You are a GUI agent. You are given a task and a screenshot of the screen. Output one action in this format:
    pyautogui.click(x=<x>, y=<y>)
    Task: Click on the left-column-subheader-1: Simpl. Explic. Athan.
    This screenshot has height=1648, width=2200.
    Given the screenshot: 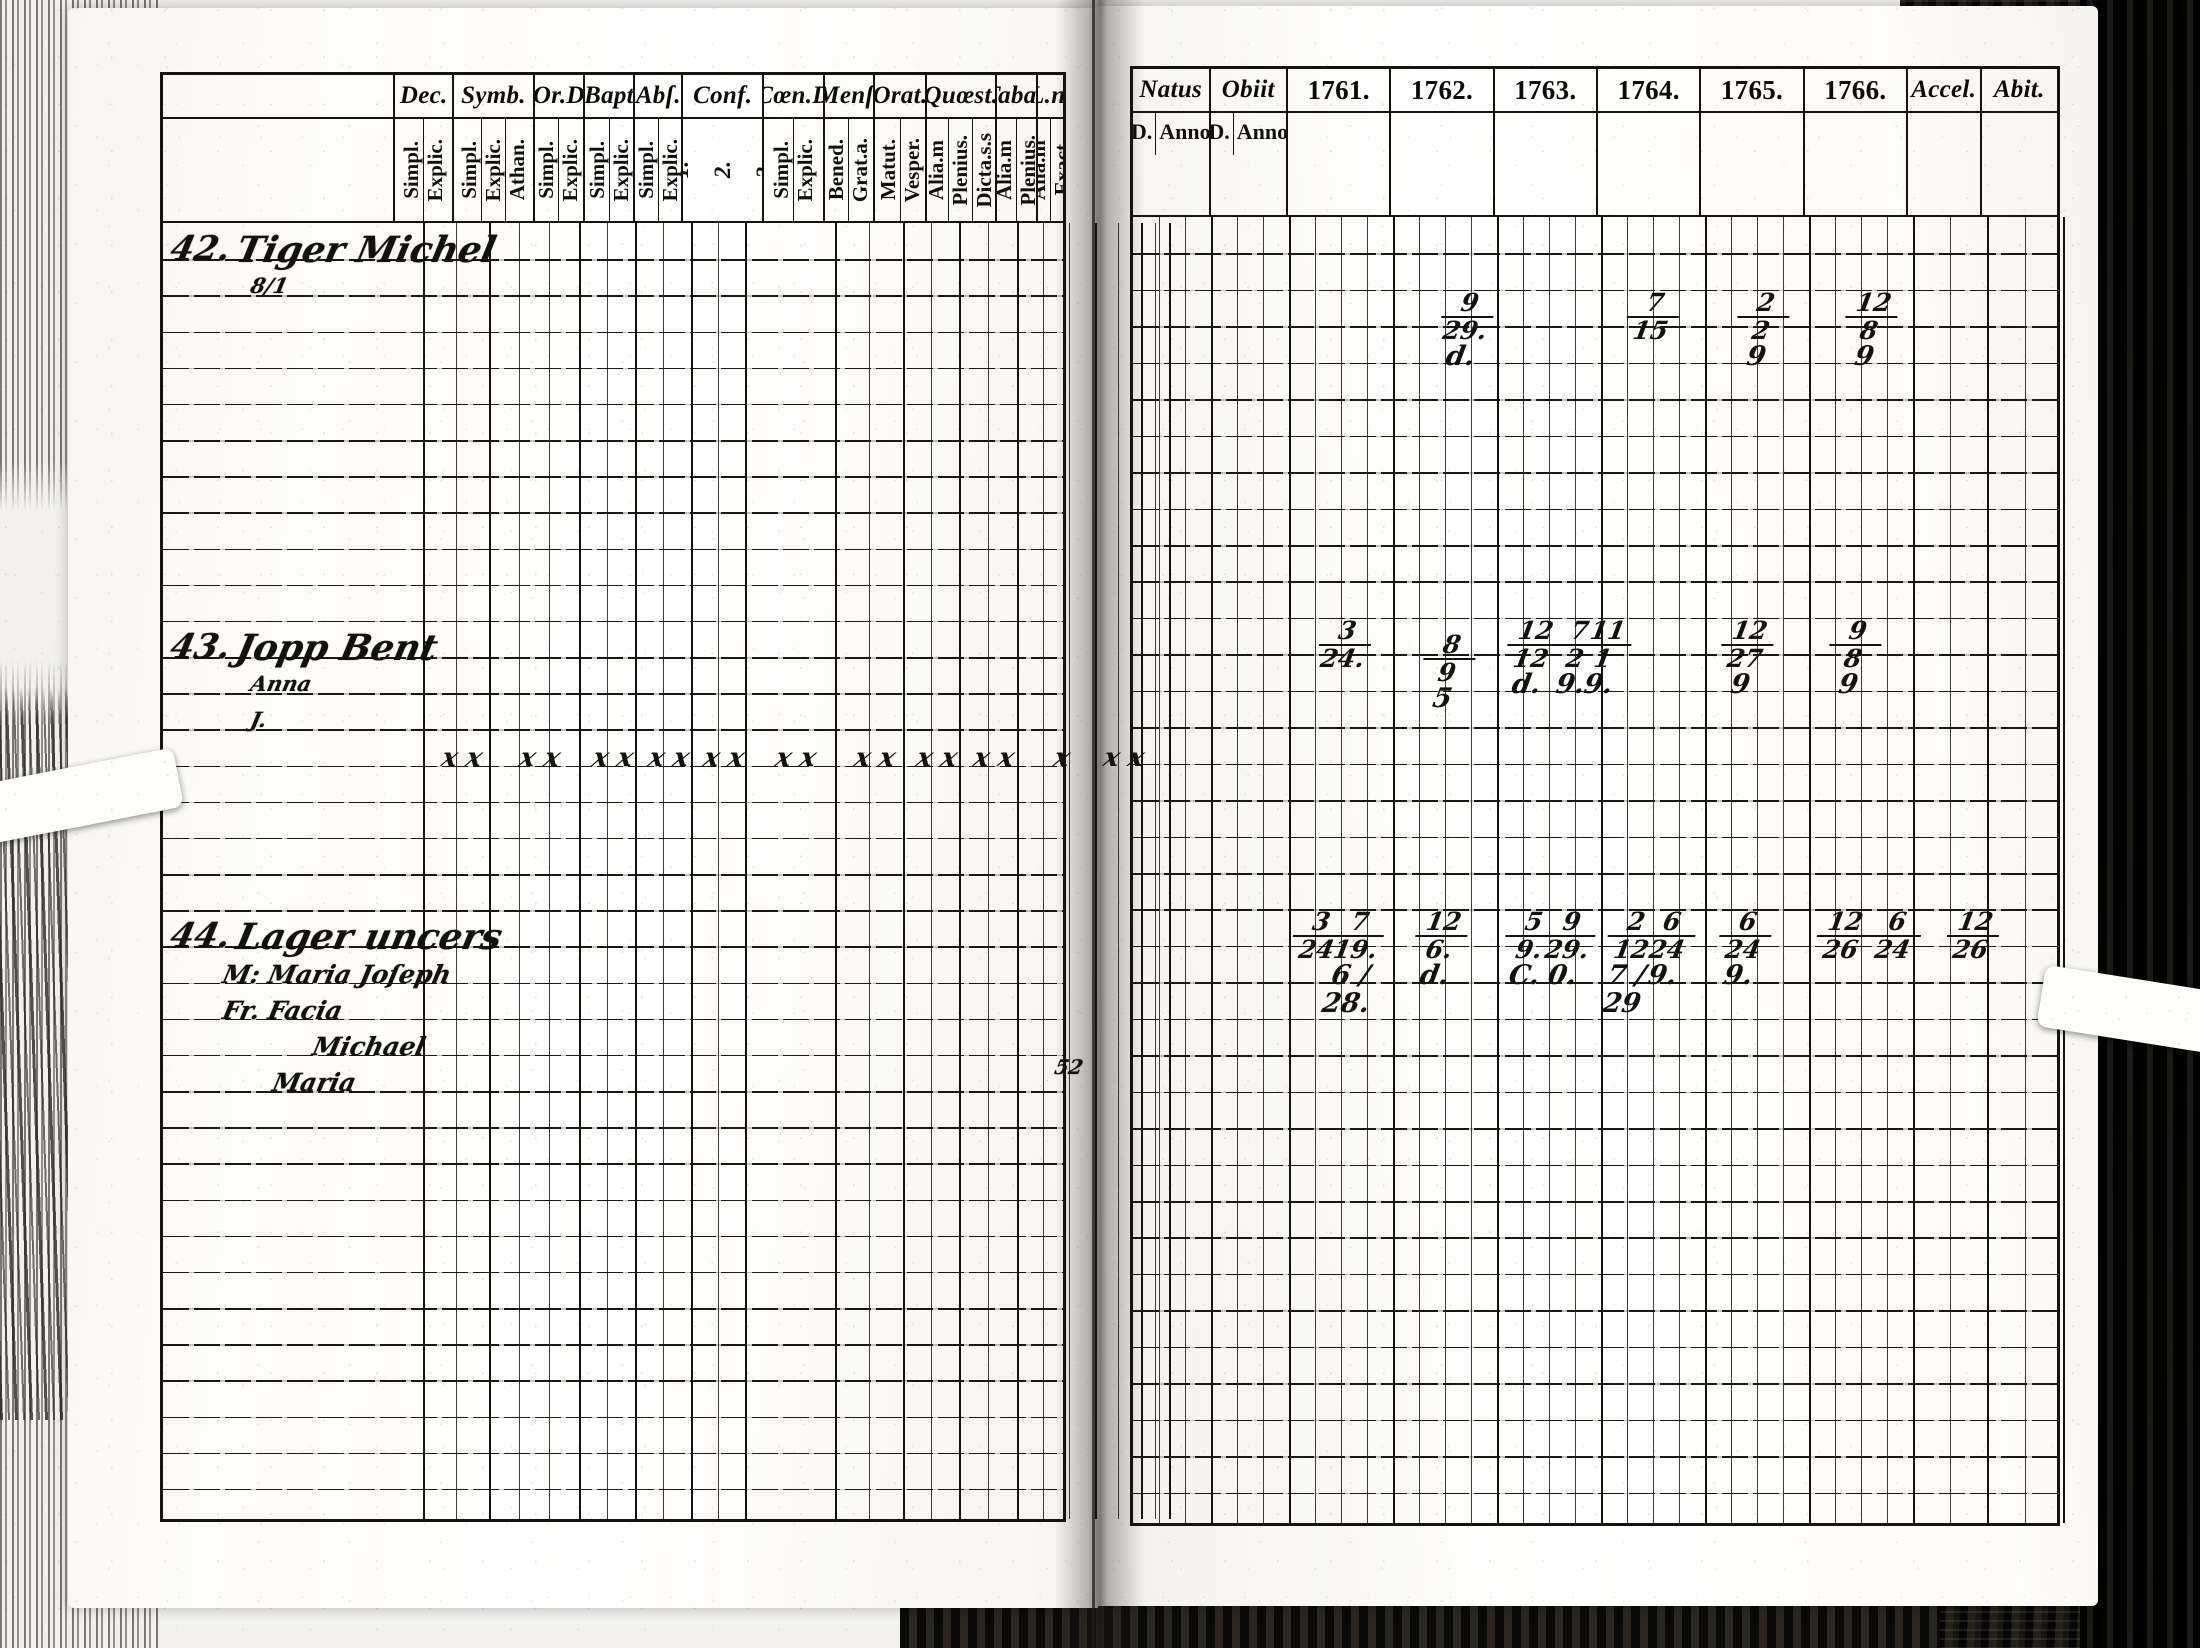 What is the action you would take?
    pyautogui.click(x=494, y=170)
    